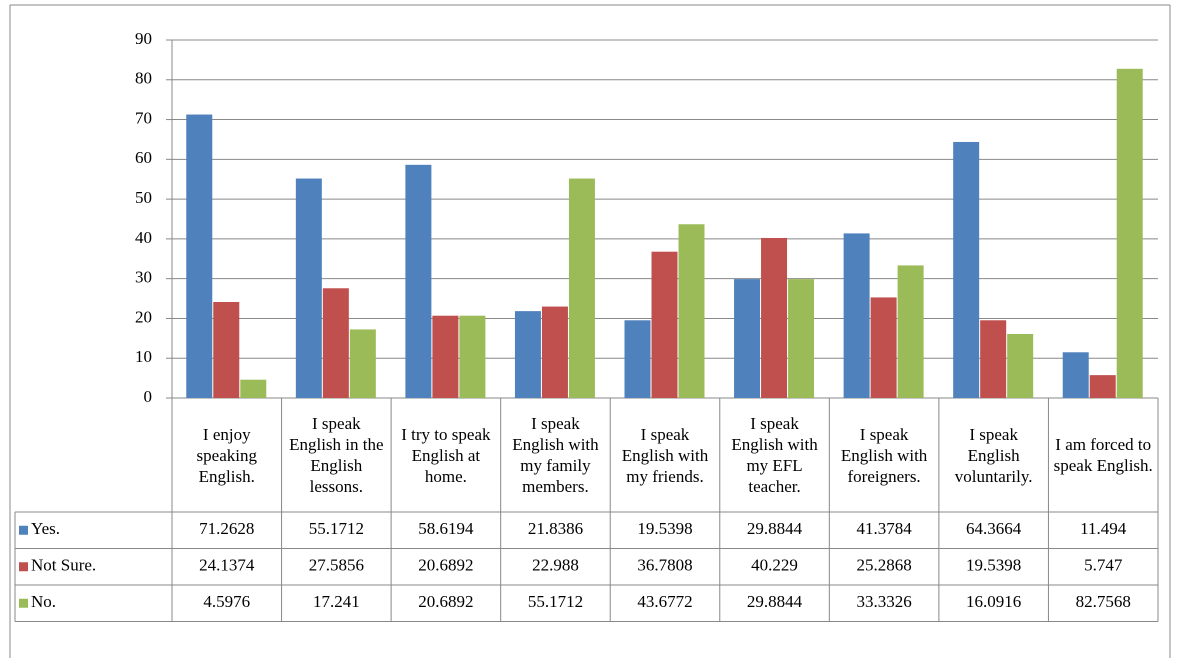 This screenshot has width=1178, height=658. Describe the element at coordinates (993, 455) in the screenshot. I see `x-tick-label: I speak English voluntarily.` at that location.